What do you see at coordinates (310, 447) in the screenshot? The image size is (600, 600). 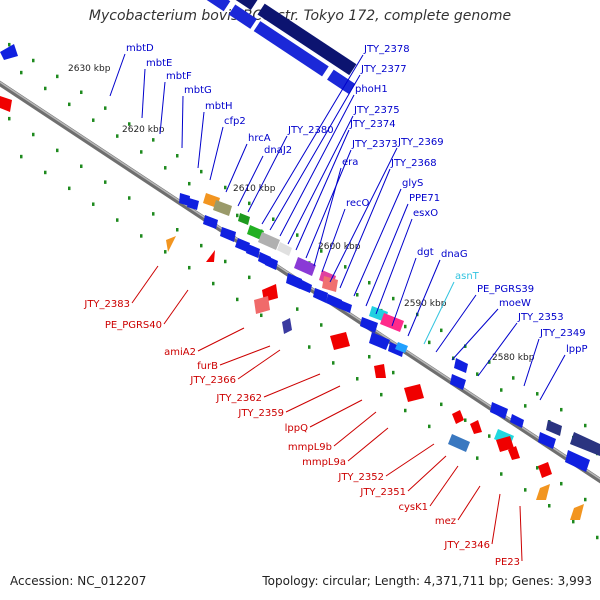 I see `reverse-gene-label: mmpL9b` at bounding box center [310, 447].